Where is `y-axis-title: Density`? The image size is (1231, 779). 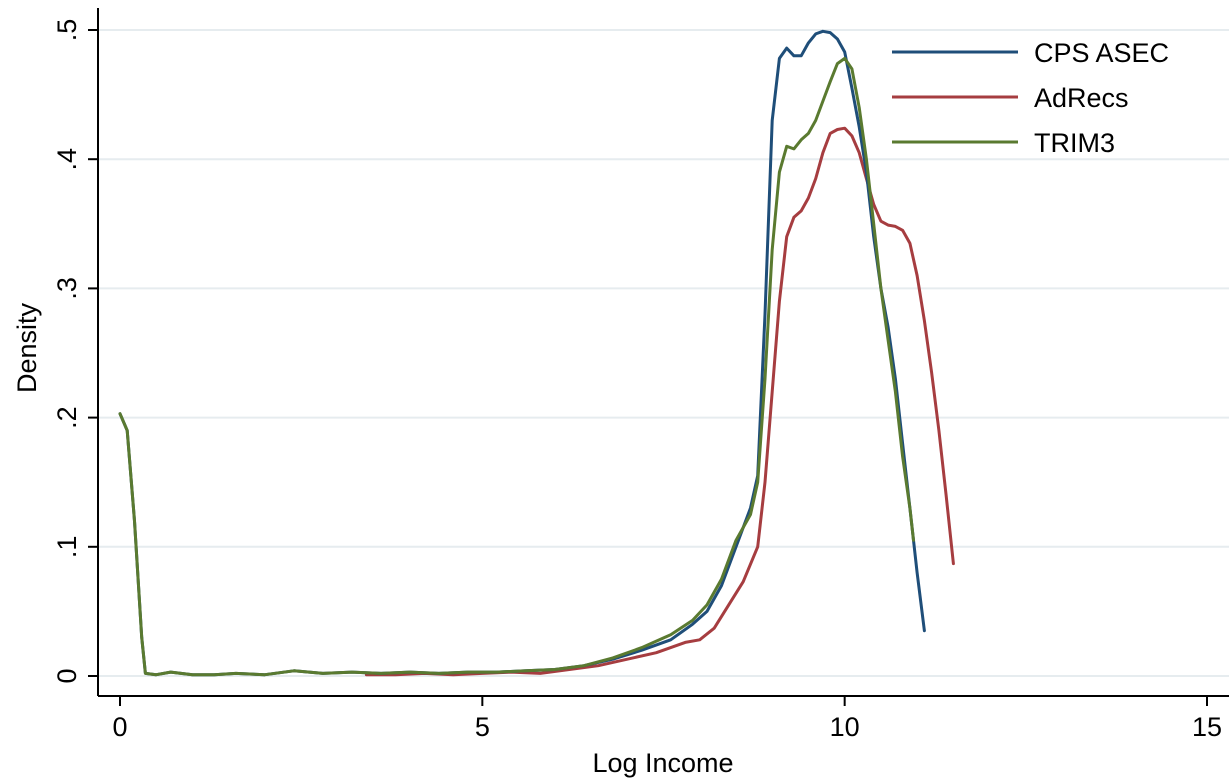 y-axis-title: Density is located at coordinates (27, 347).